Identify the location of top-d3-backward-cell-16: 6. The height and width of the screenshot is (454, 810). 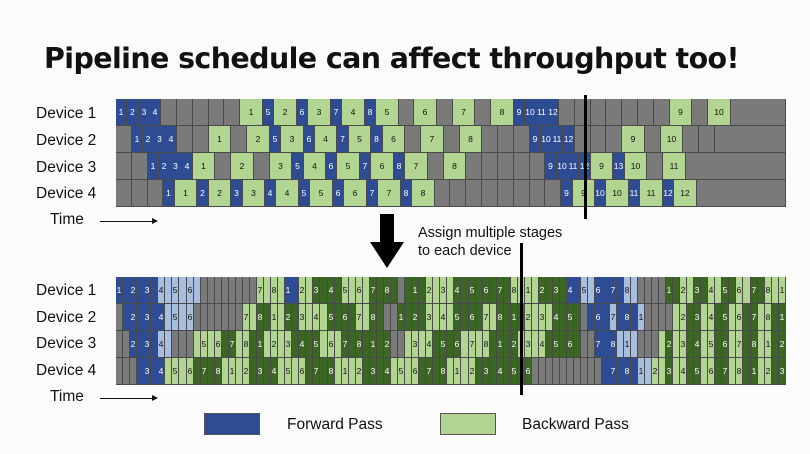
(382, 166).